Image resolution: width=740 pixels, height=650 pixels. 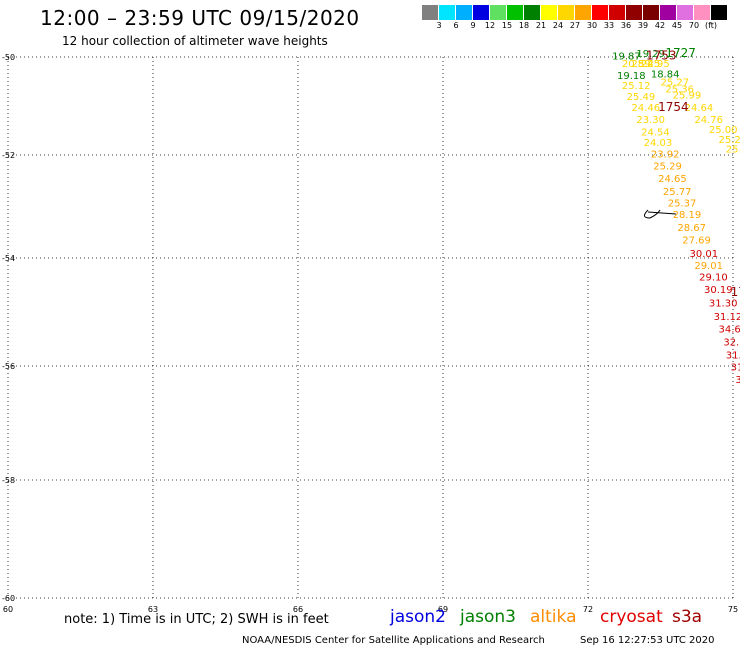 What do you see at coordinates (727, 317) in the screenshot?
I see `wave-height-label: 31.12` at bounding box center [727, 317].